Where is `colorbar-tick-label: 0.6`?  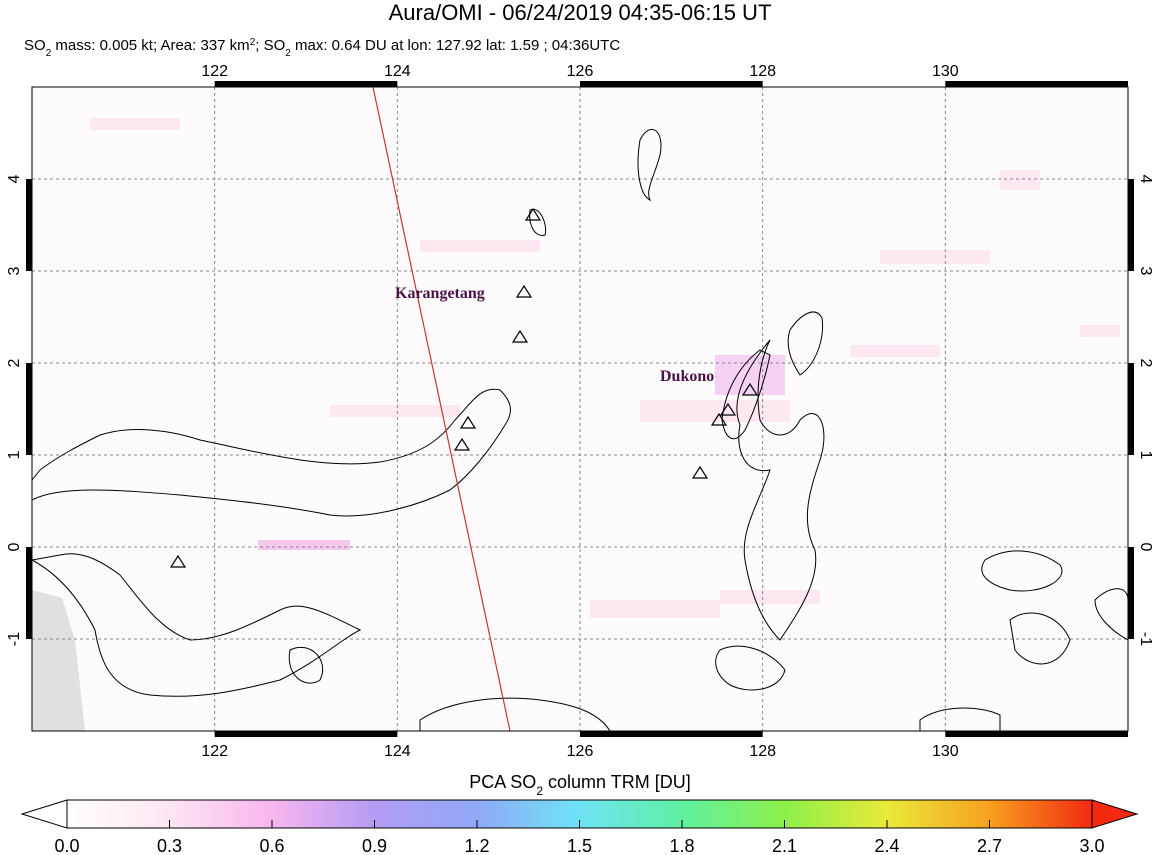
colorbar-tick-label: 0.6 is located at coordinates (271, 845).